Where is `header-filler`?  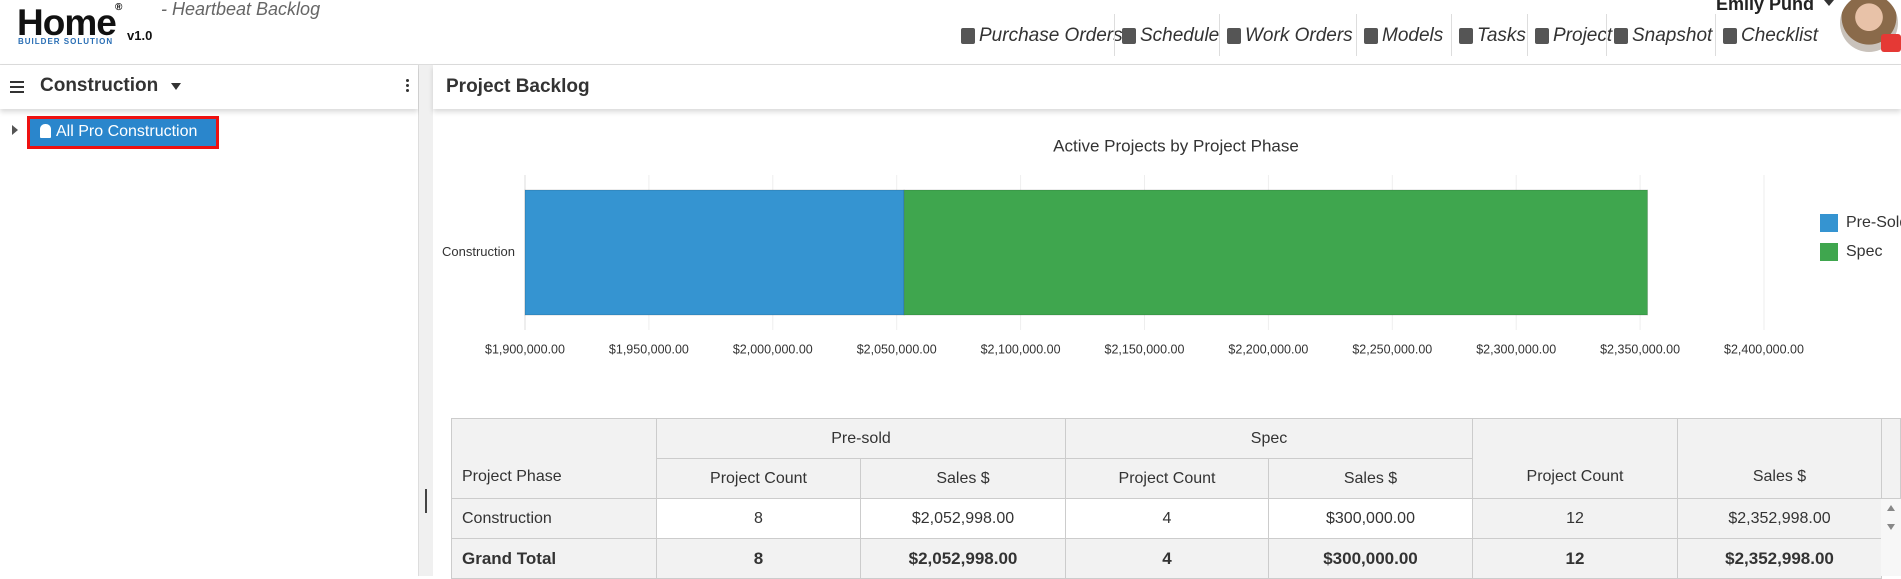 header-filler is located at coordinates (1891, 458).